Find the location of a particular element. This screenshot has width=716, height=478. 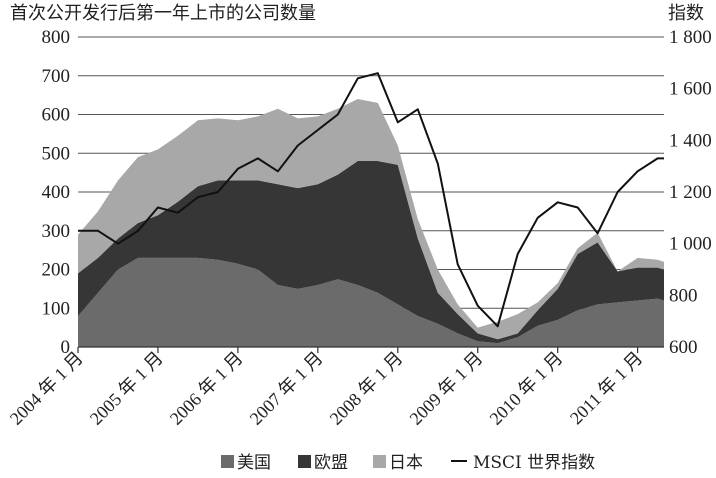

legend-label: 日本 is located at coordinates (406, 463).